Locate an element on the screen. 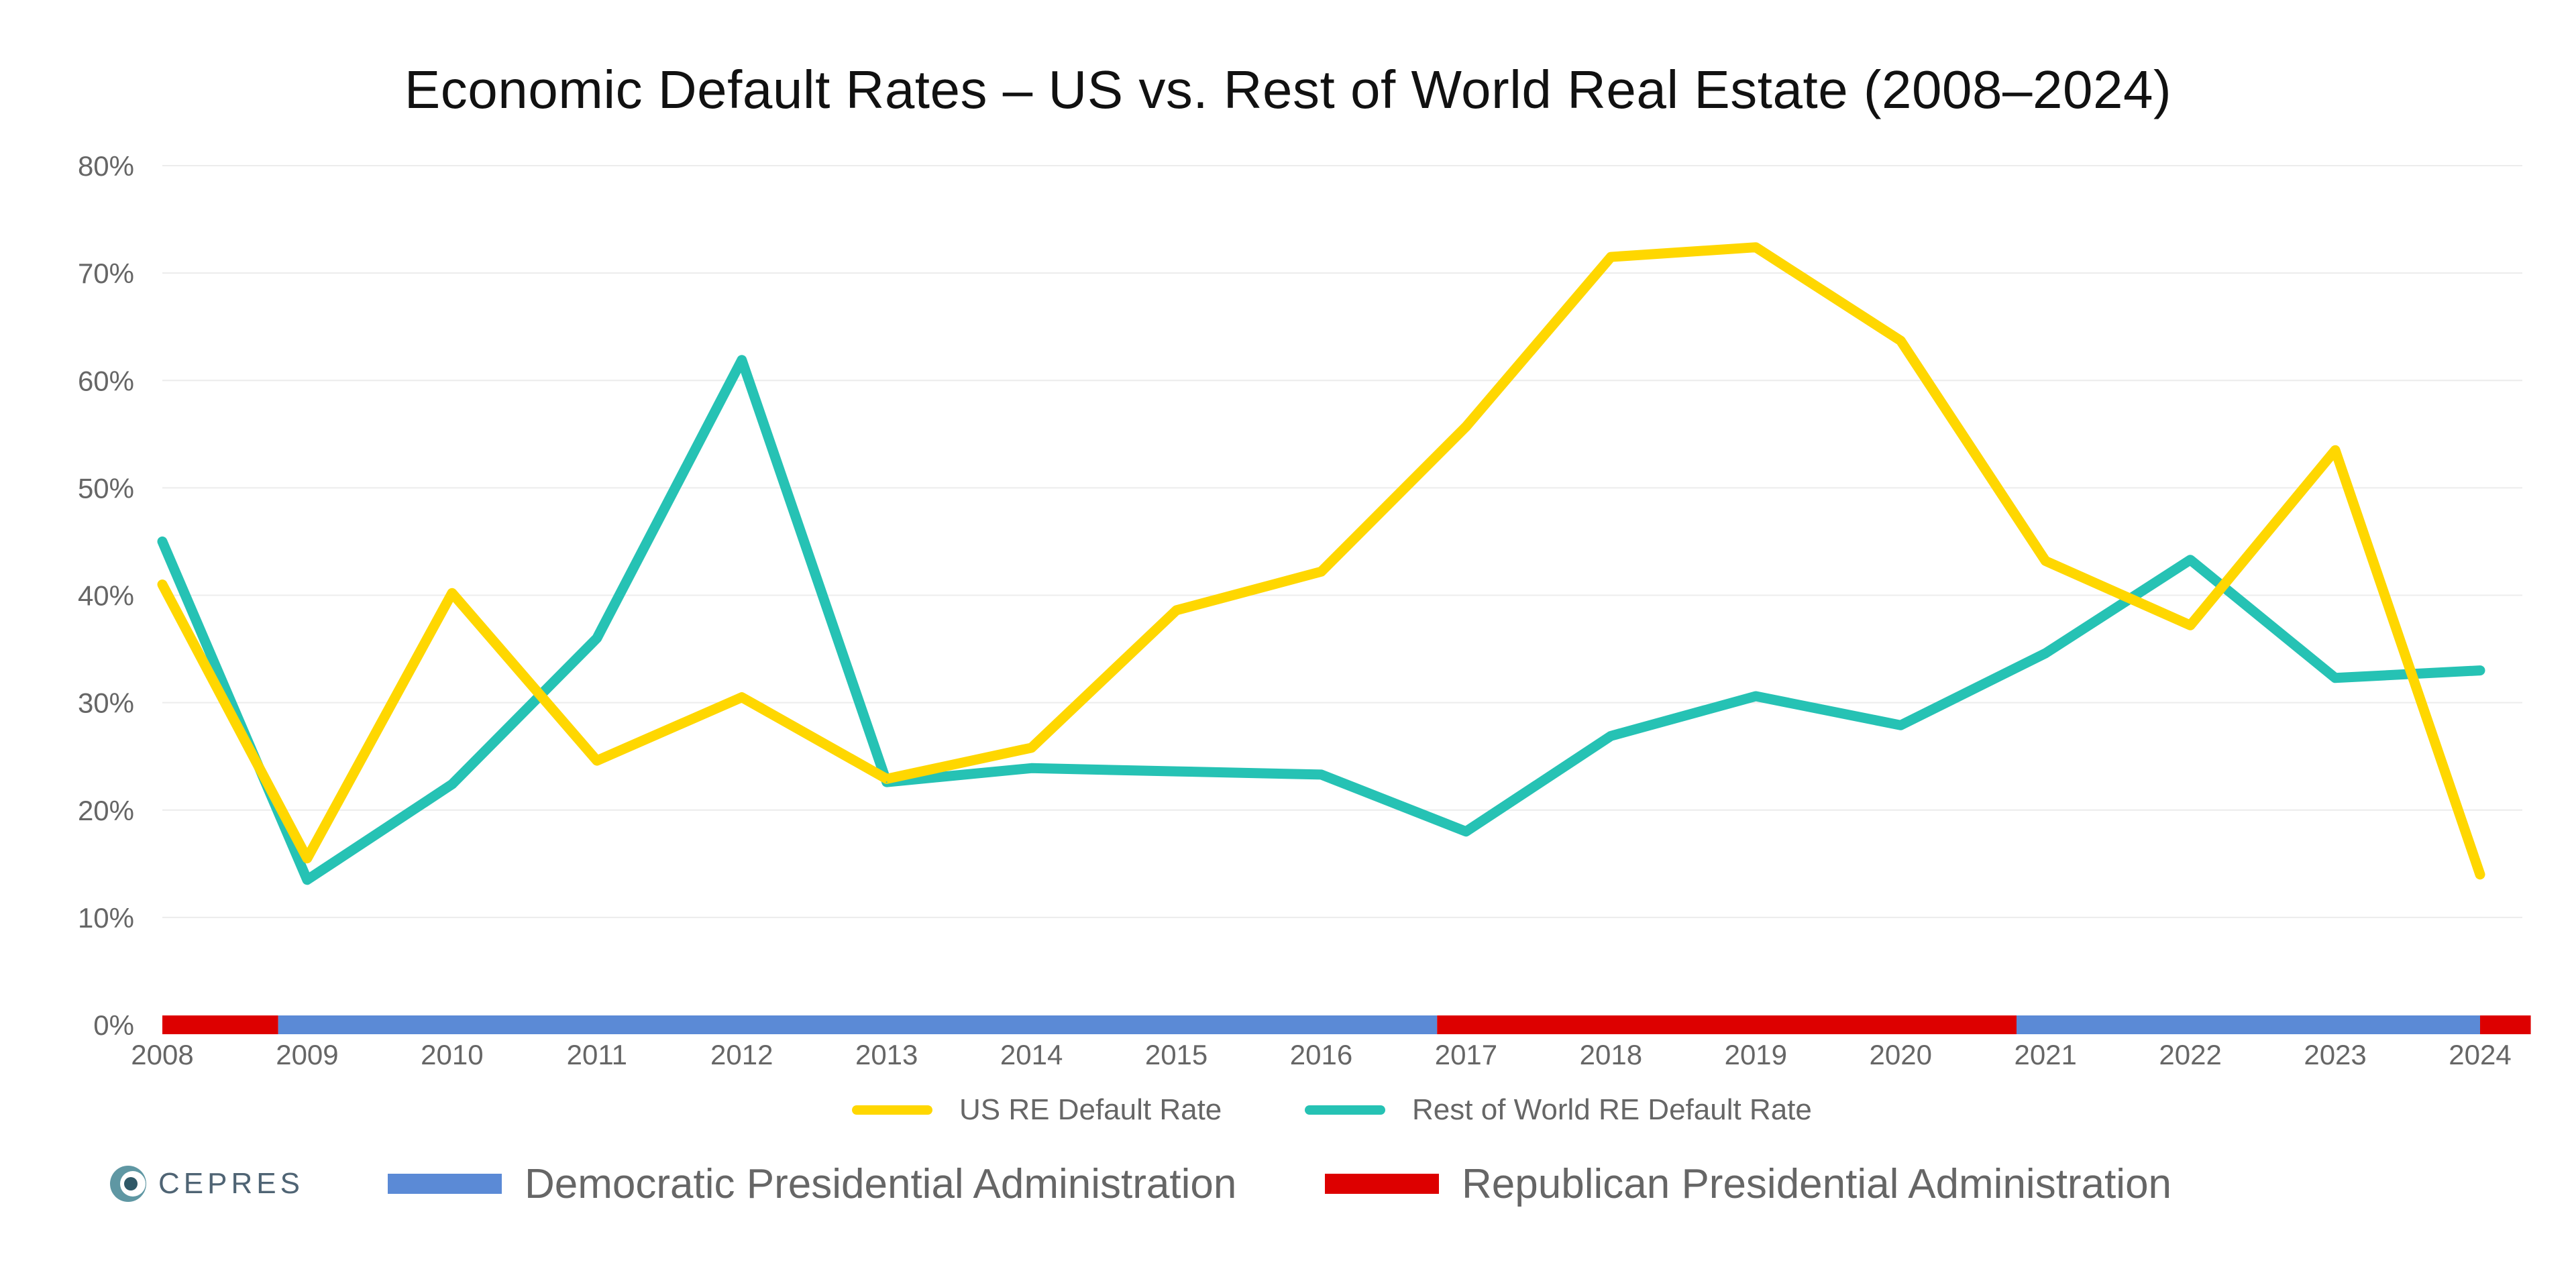  y-tick-label: 40% is located at coordinates (106, 596).